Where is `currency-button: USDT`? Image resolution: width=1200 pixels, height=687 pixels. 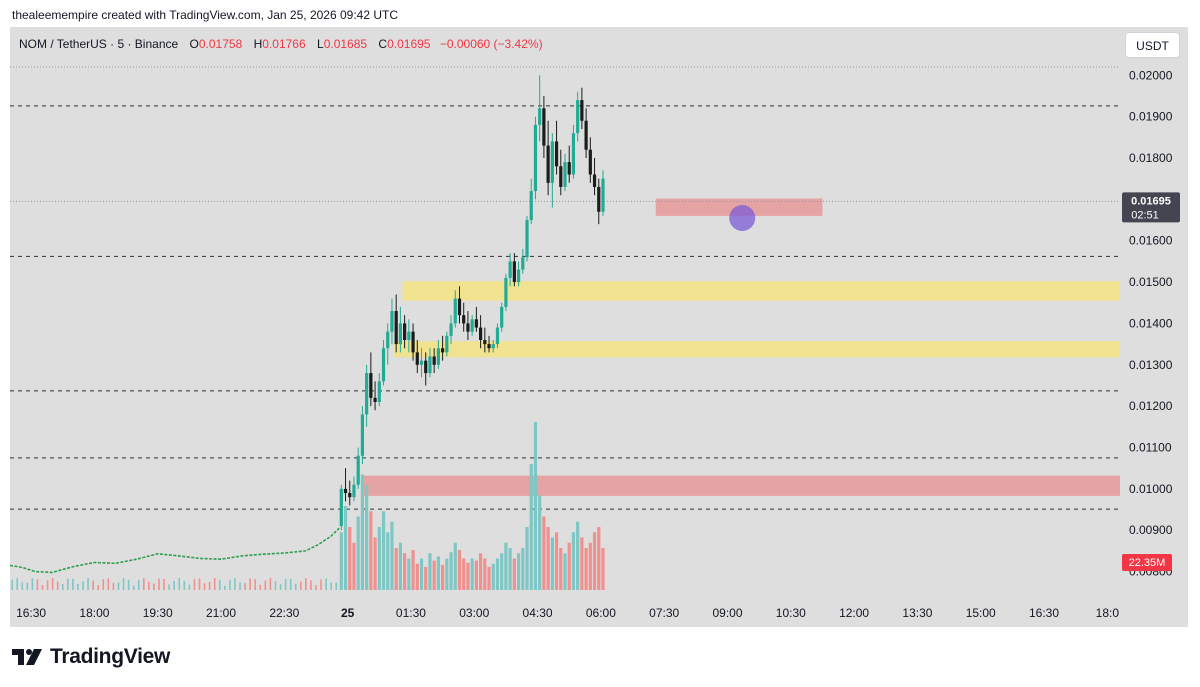
currency-button: USDT is located at coordinates (1152, 45).